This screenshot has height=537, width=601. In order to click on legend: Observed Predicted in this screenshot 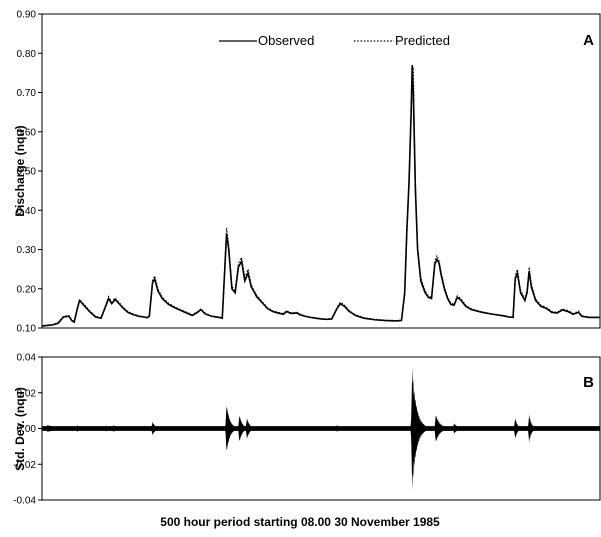, I will do `click(334, 40)`.